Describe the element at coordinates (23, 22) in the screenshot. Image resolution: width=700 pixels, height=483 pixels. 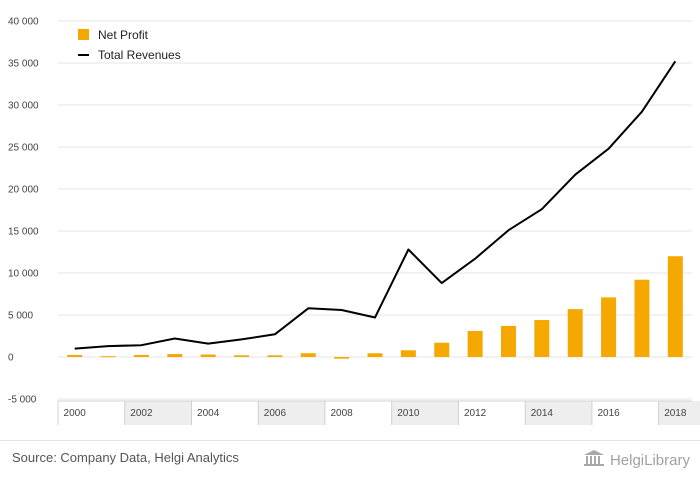
I see `y-tick-label: 40 000` at that location.